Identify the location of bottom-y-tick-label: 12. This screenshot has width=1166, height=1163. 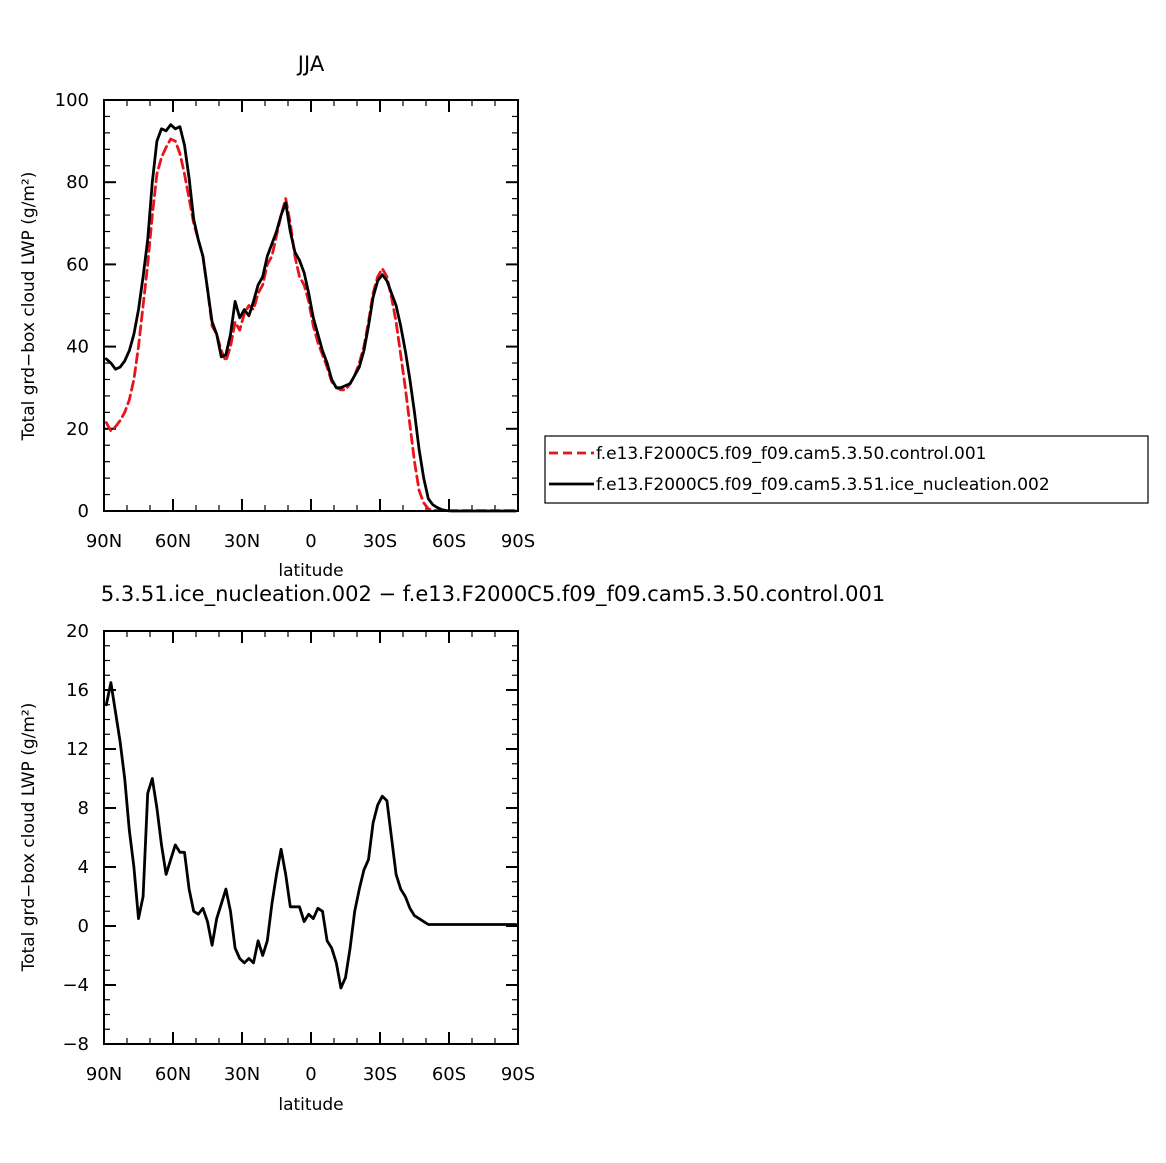
(77, 749).